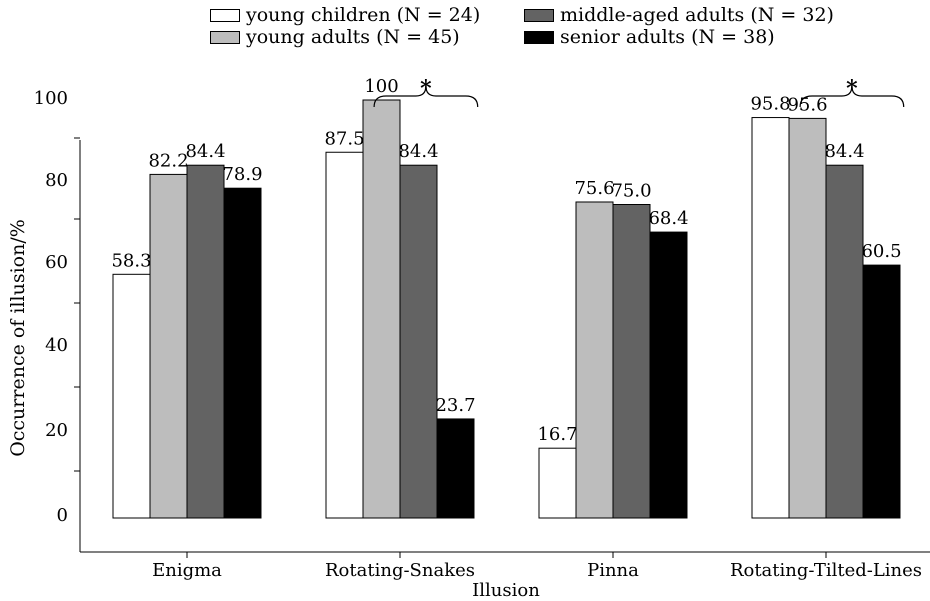 This screenshot has height=601, width=930. What do you see at coordinates (844, 151) in the screenshot?
I see `data-label-rotating-tilted-lines-middle-aged-adults: 84.4` at bounding box center [844, 151].